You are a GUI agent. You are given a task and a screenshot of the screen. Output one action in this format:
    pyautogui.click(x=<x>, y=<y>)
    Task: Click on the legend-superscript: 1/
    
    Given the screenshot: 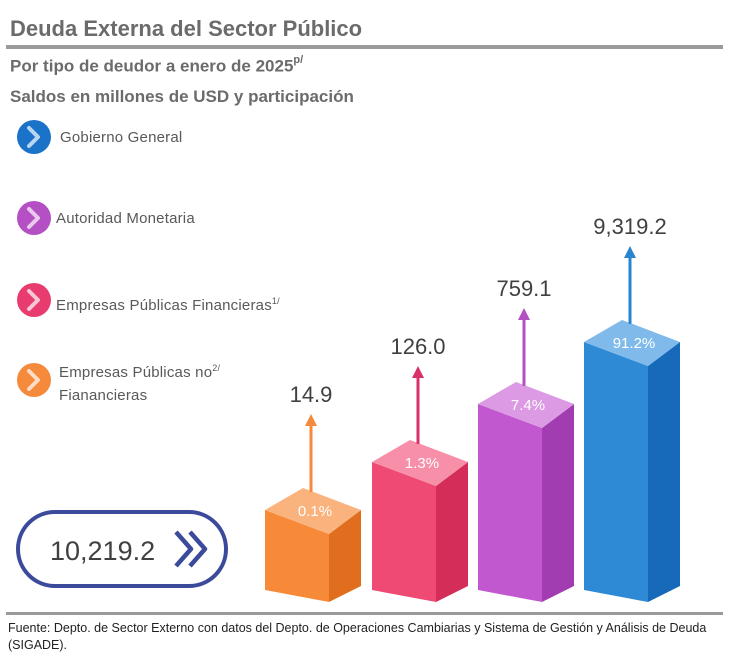 What is the action you would take?
    pyautogui.click(x=275, y=301)
    